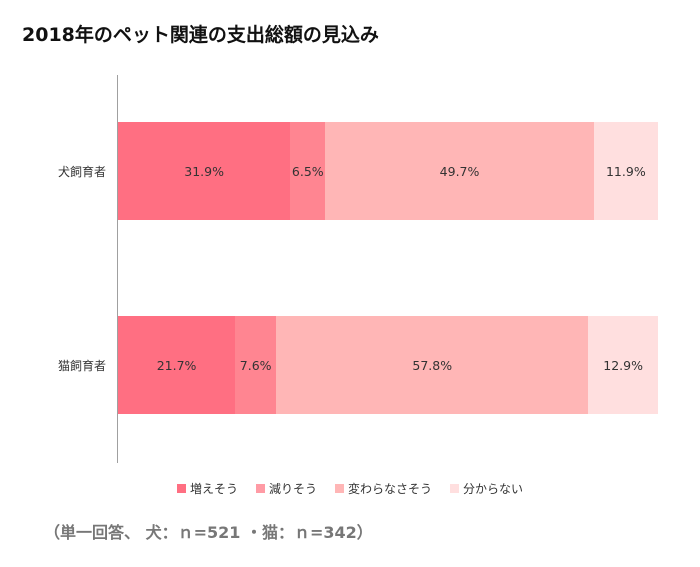  I want to click on legend-item-unchanged: 変わらなさそう, so click(383, 488).